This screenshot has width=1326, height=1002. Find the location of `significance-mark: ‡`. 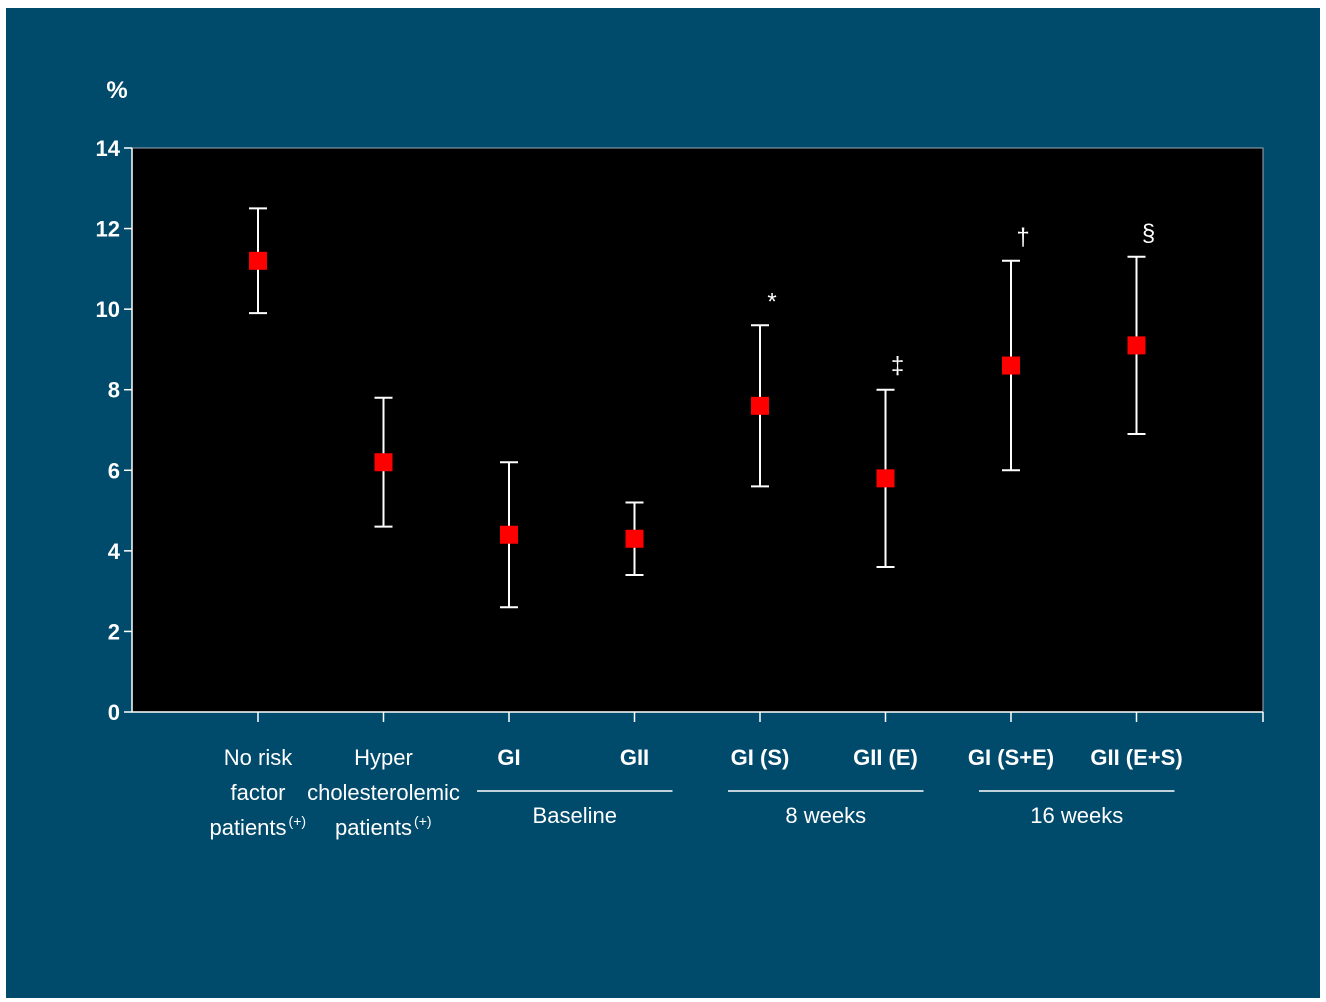

significance-mark: ‡ is located at coordinates (897, 366).